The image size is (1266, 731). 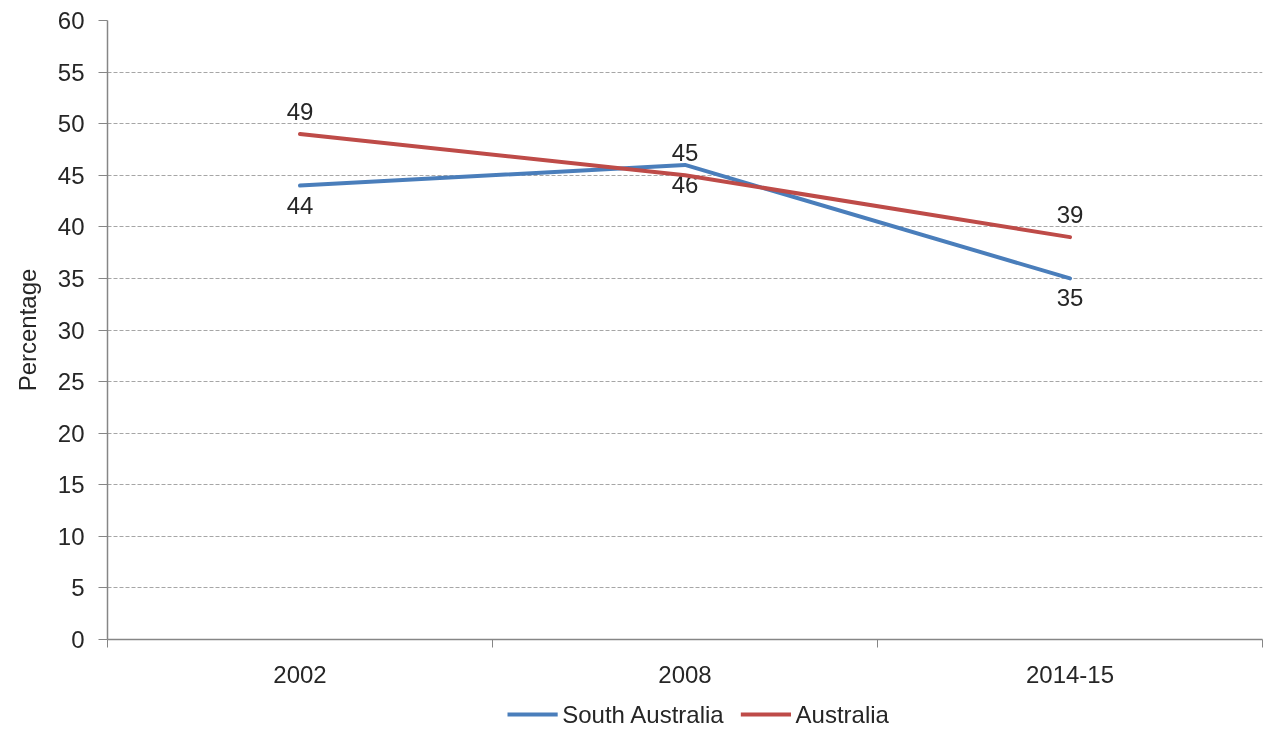 What do you see at coordinates (300, 674) in the screenshot?
I see `x-tick-label: 2002` at bounding box center [300, 674].